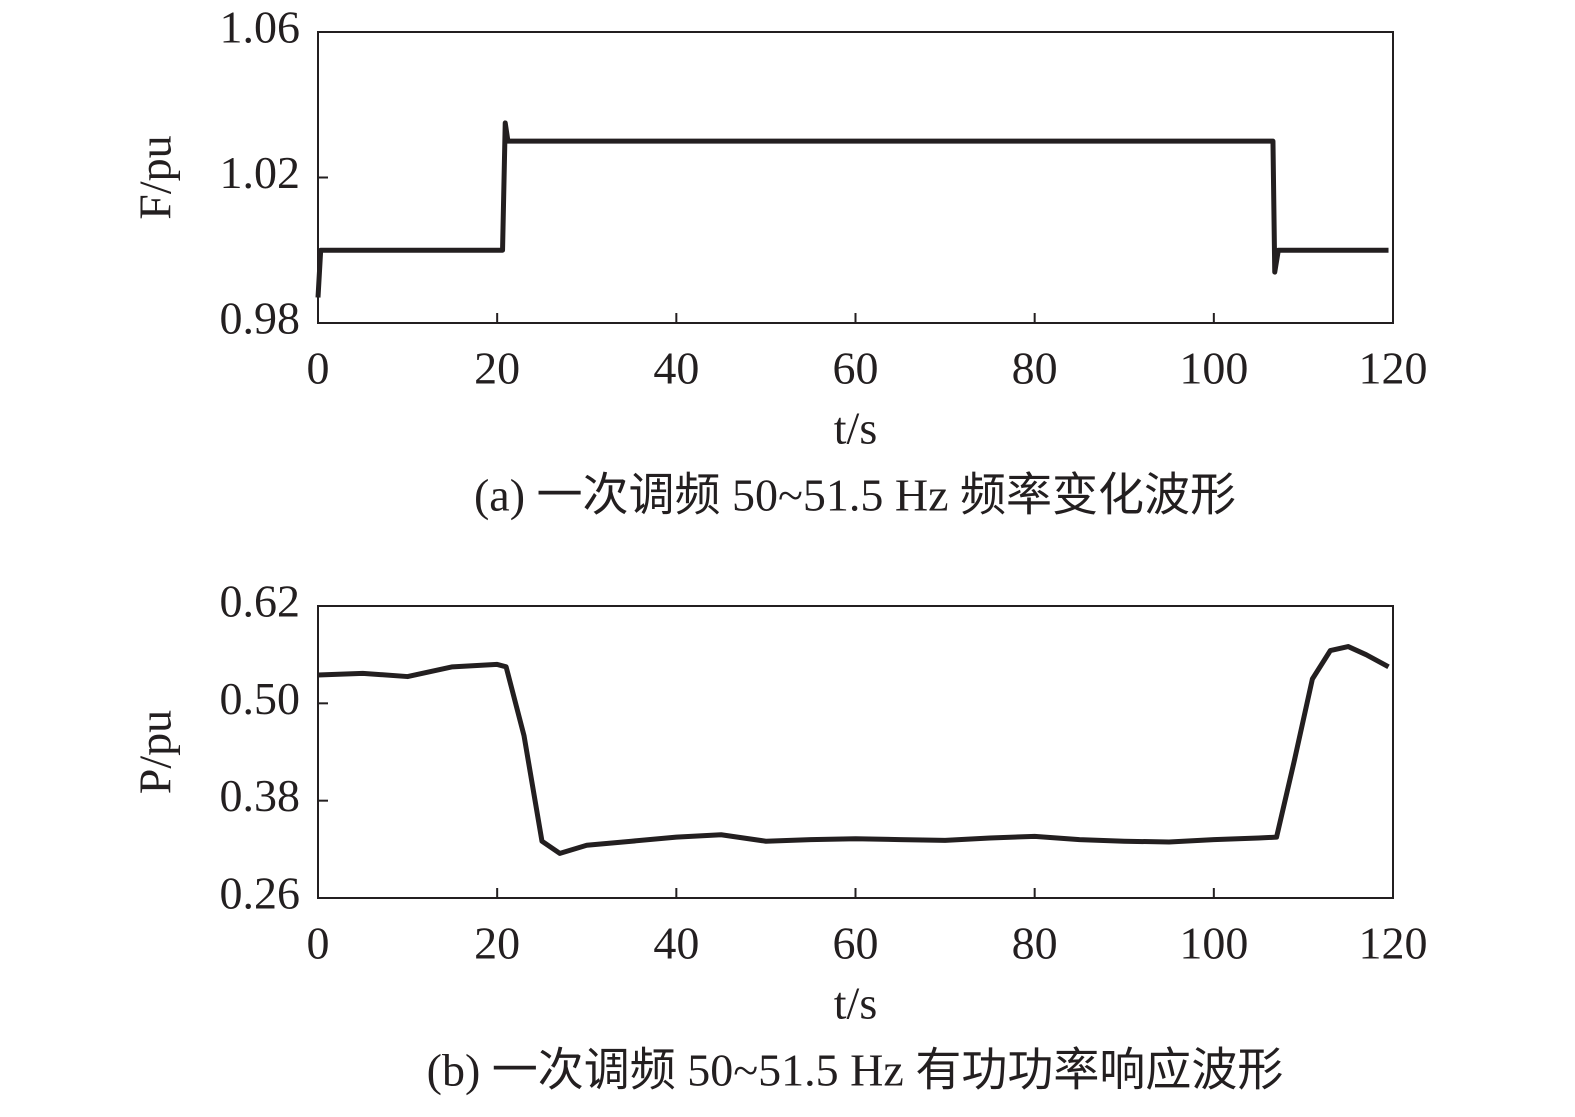  Describe the element at coordinates (260, 318) in the screenshot. I see `y-tick-label: 0.98` at that location.